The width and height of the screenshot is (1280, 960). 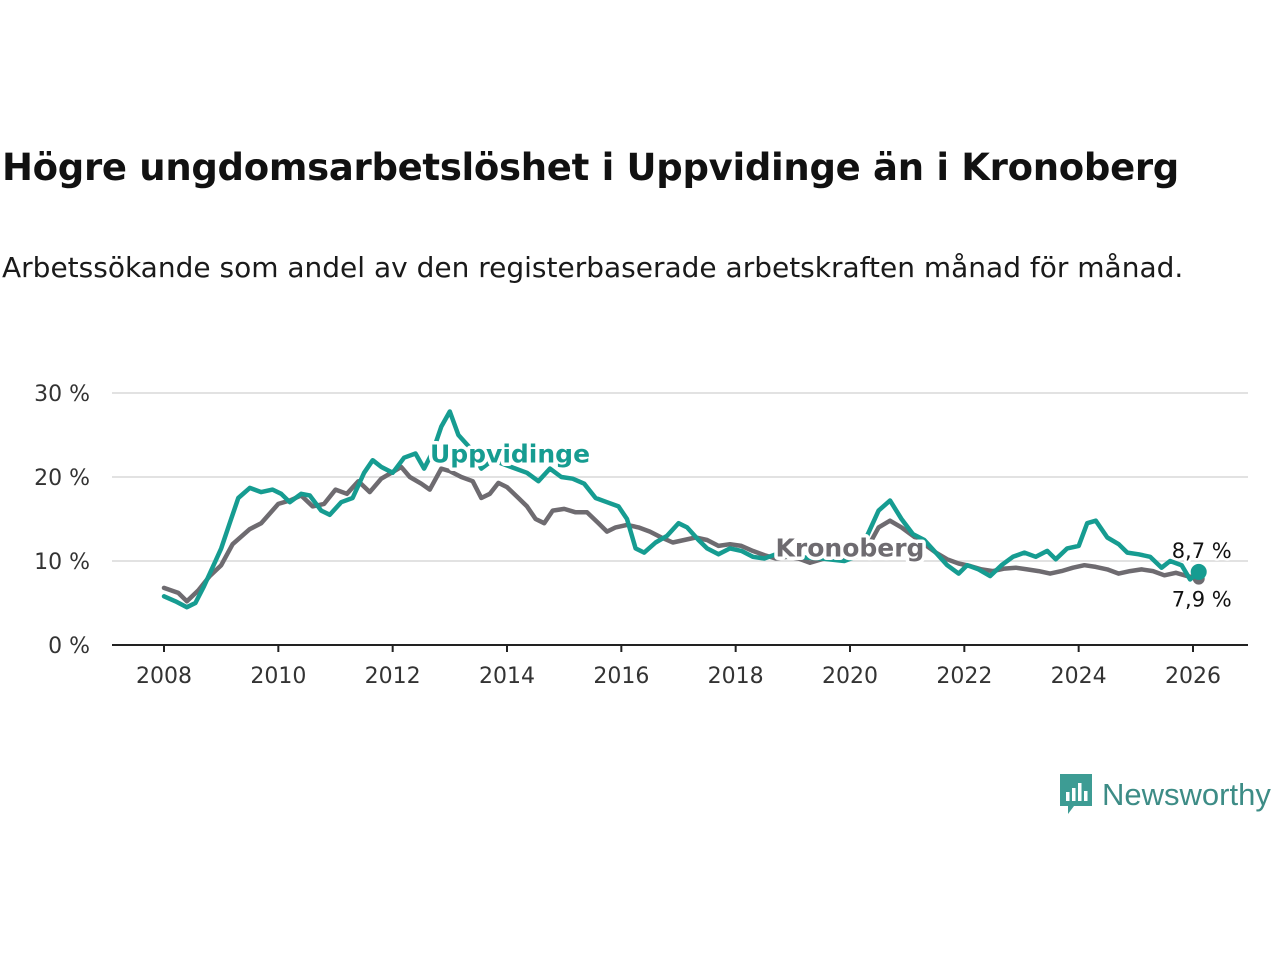 I want to click on x-tick-label: 2024, so click(x=1079, y=676).